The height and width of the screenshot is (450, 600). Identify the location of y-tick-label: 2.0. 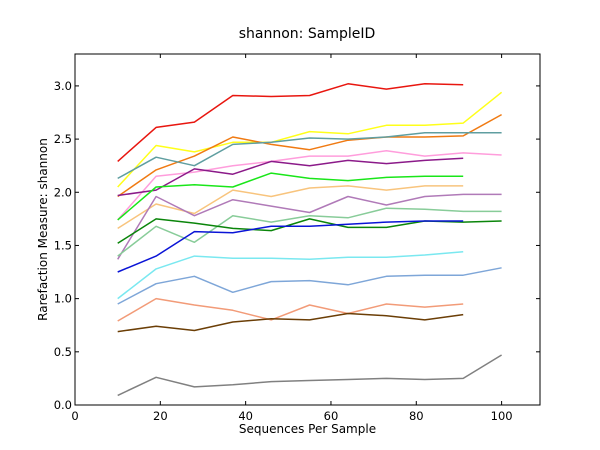
(63, 192).